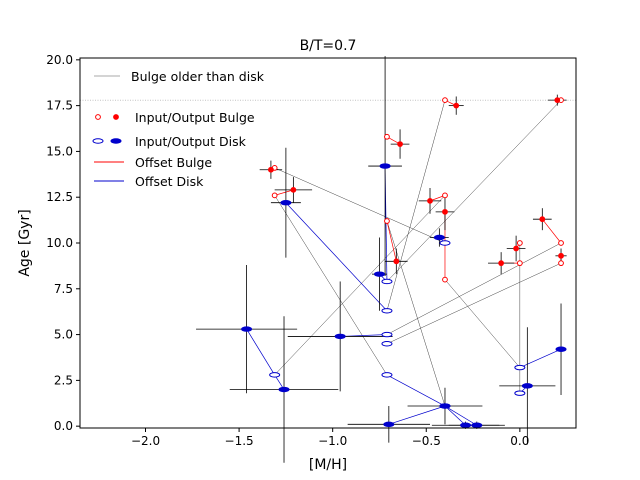 The image size is (640, 480). Describe the element at coordinates (198, 76) in the screenshot. I see `legend-label-reference: Bulge older than disk` at that location.